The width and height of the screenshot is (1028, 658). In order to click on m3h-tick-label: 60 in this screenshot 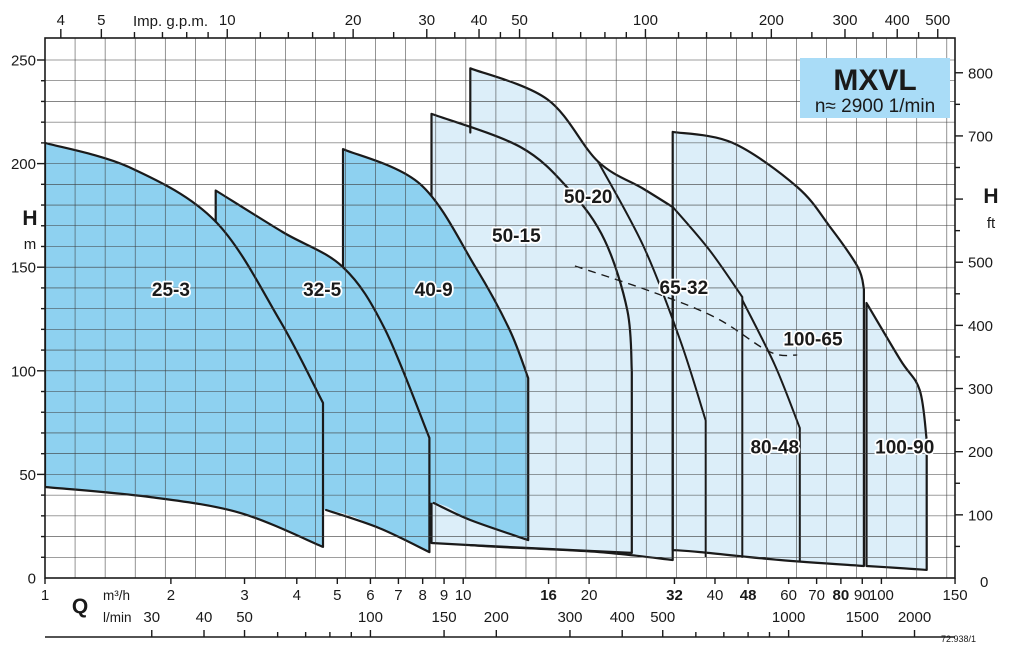, I will do `click(788, 595)`.